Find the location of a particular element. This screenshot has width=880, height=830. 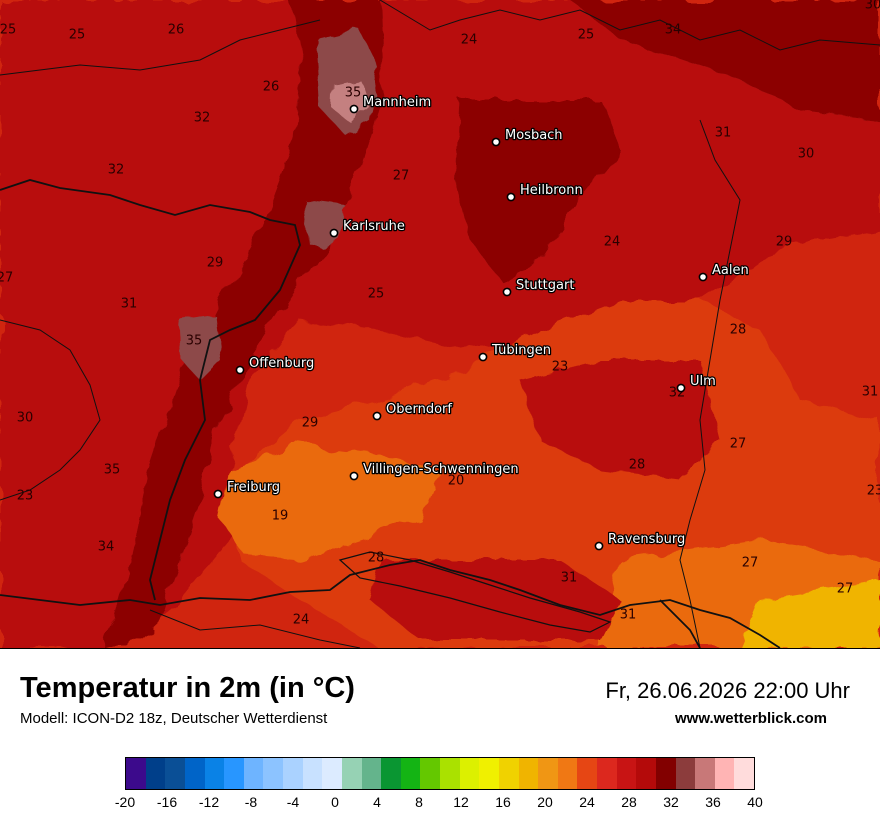

state-border-northwest is located at coordinates (160, 47).